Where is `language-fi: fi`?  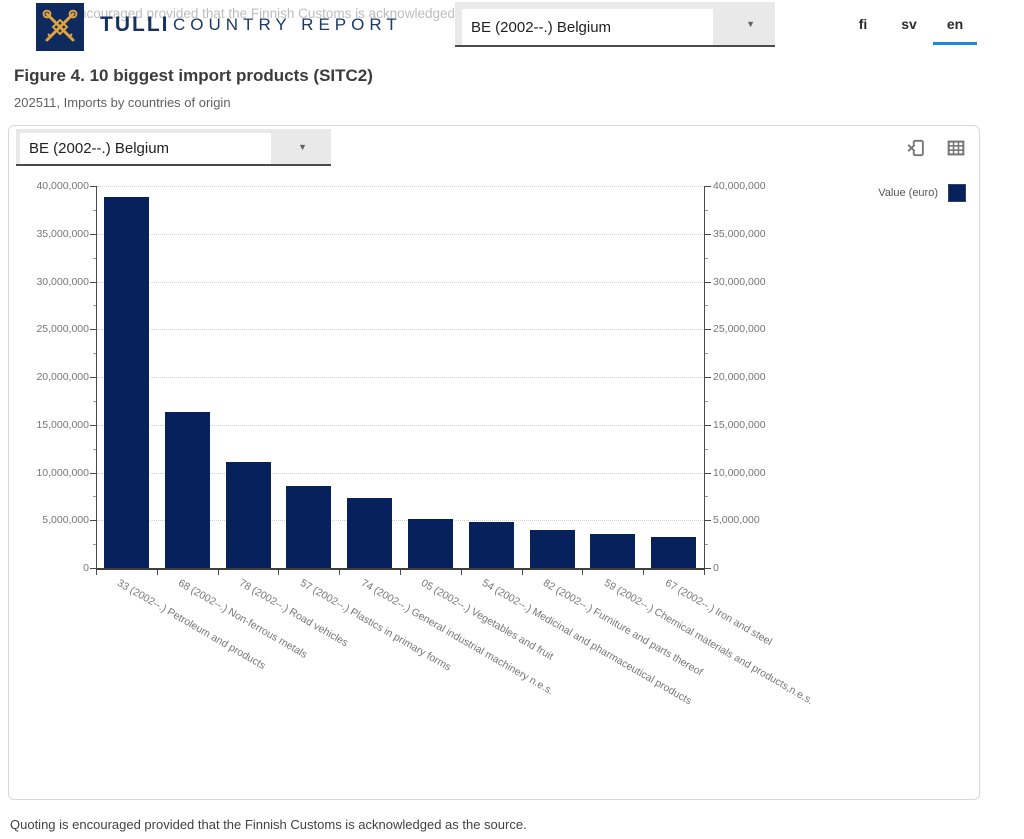 language-fi: fi is located at coordinates (863, 23).